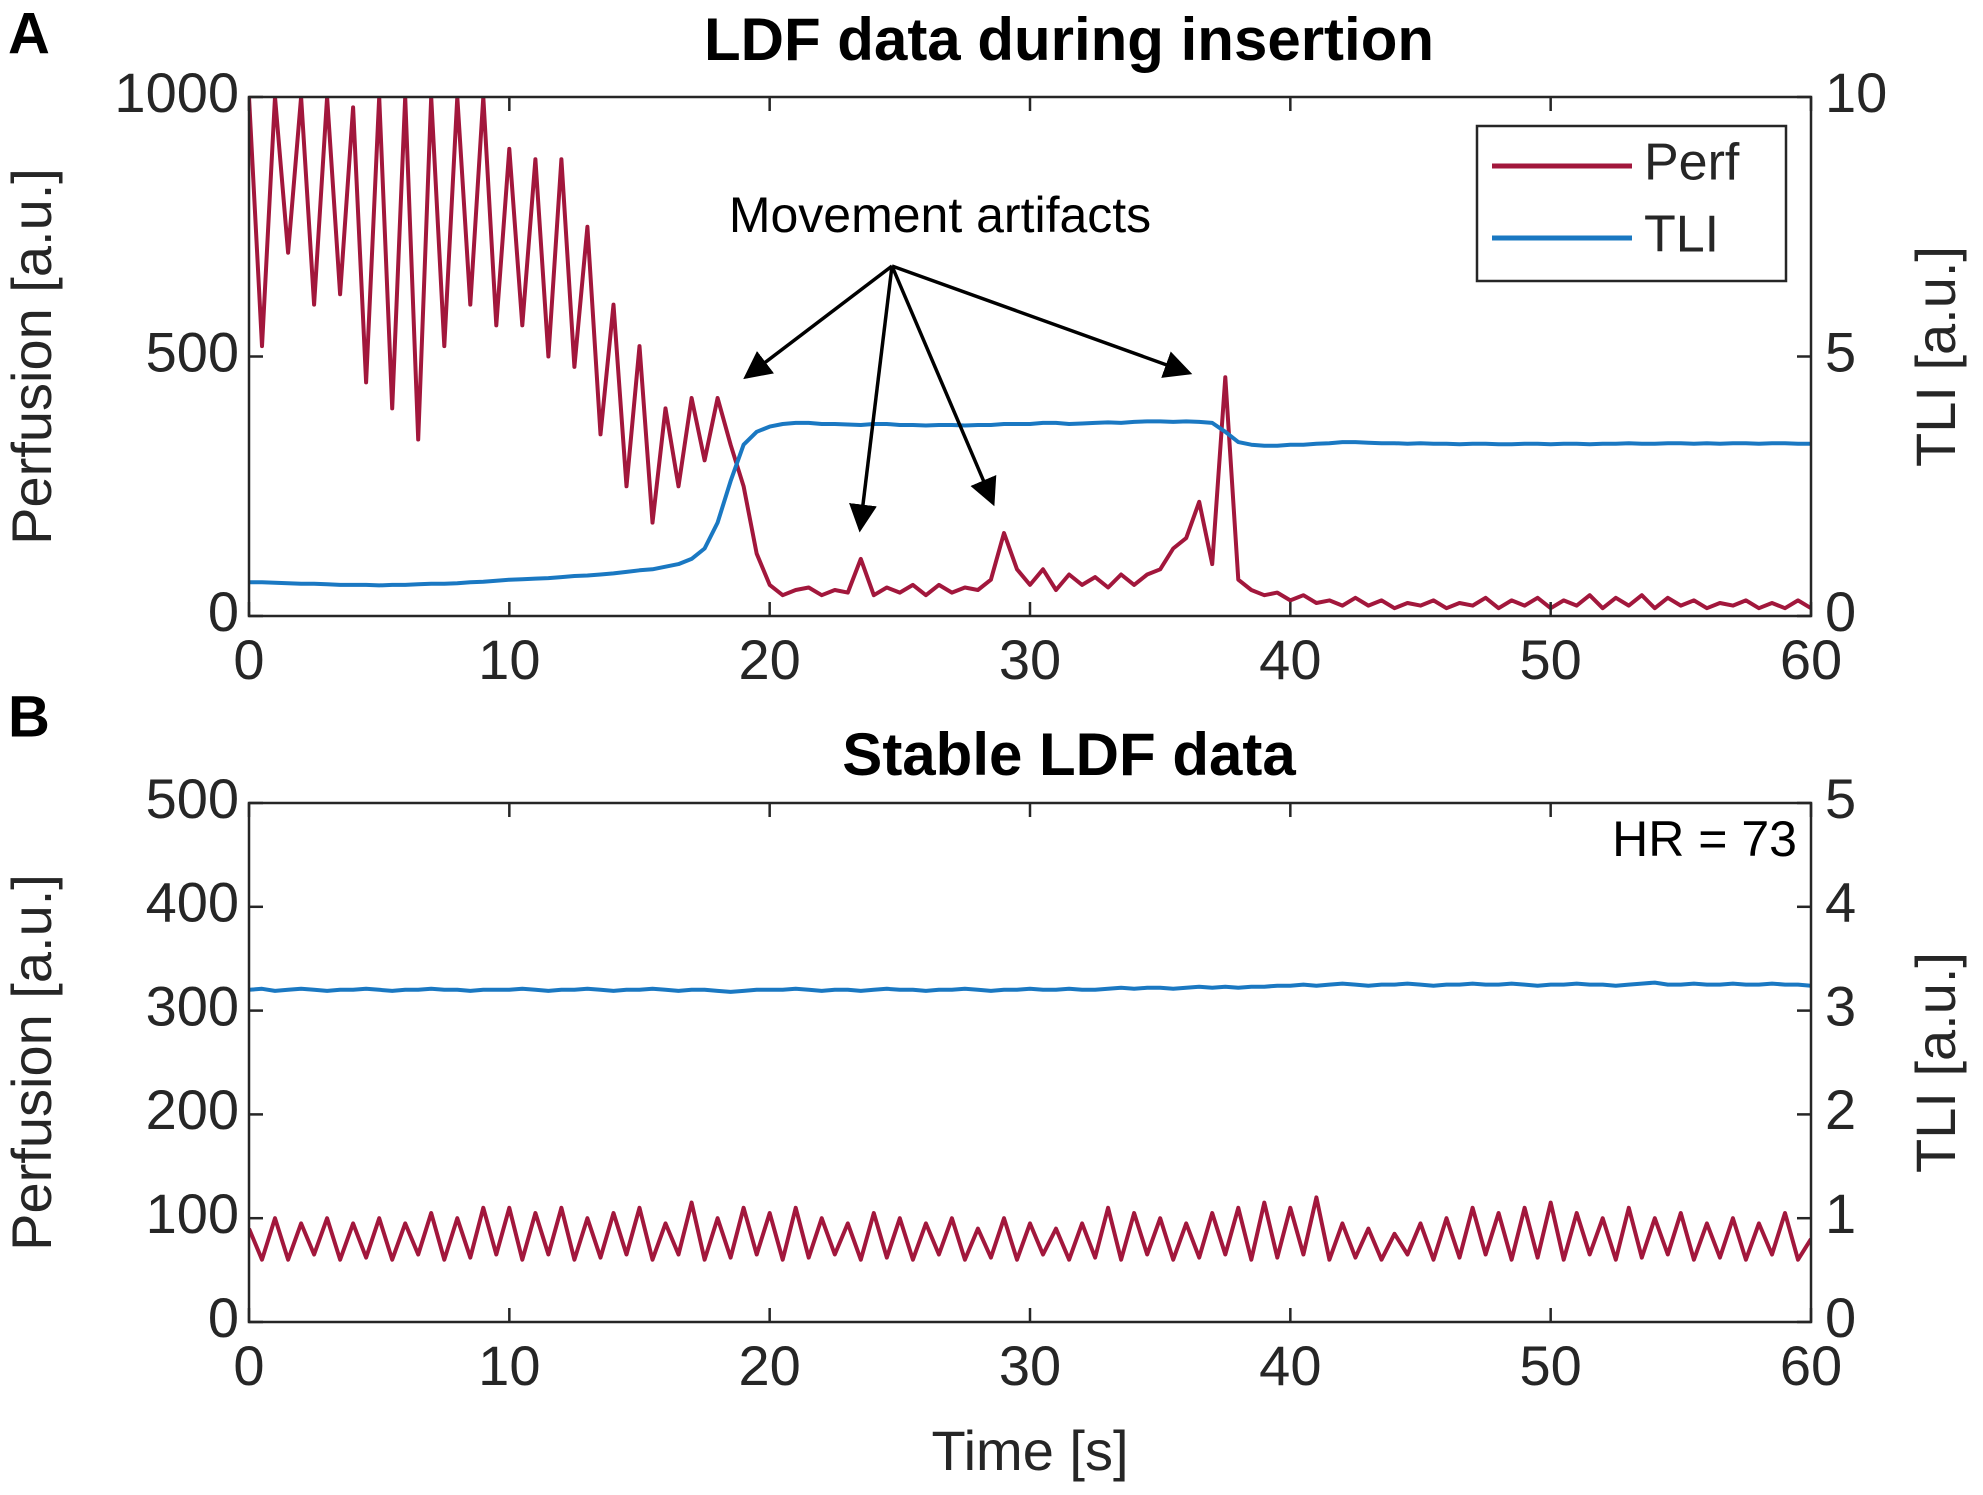 Image resolution: width=1983 pixels, height=1495 pixels. What do you see at coordinates (1840, 1213) in the screenshot?
I see `y2-tick-label: 1` at bounding box center [1840, 1213].